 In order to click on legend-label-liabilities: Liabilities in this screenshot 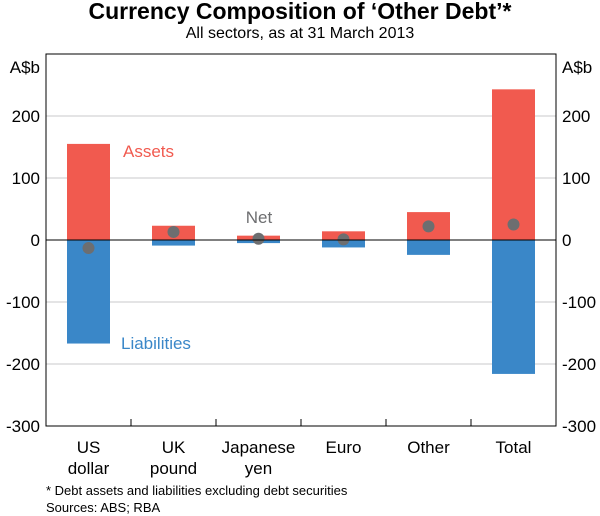, I will do `click(156, 343)`.